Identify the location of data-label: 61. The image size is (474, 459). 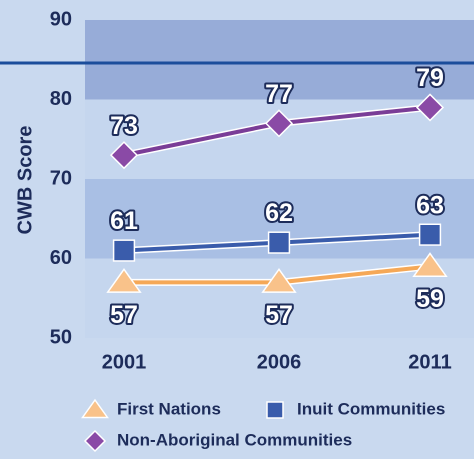
(124, 221).